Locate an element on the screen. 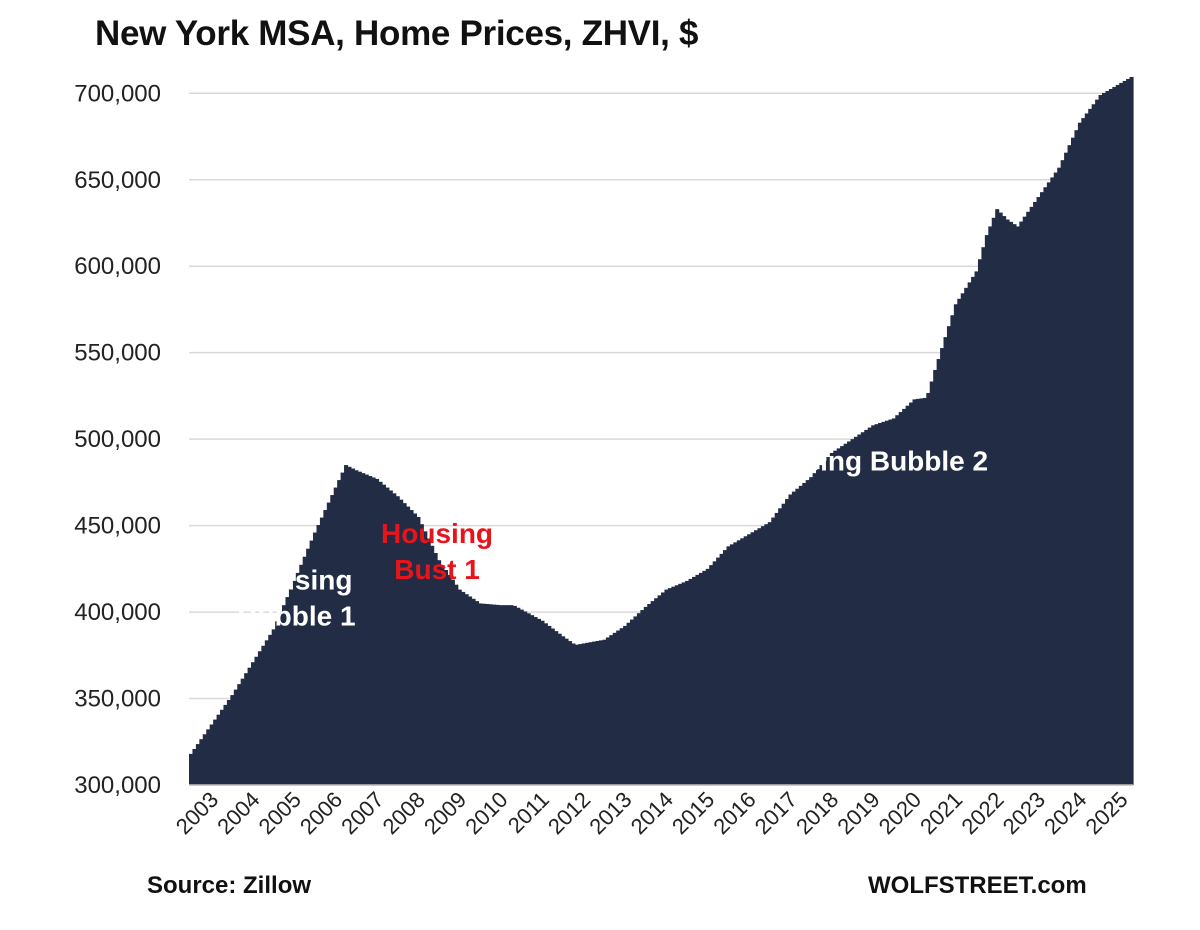 Image resolution: width=1200 pixels, height=930 pixels. x-tick-label: 2024 is located at coordinates (1065, 813).